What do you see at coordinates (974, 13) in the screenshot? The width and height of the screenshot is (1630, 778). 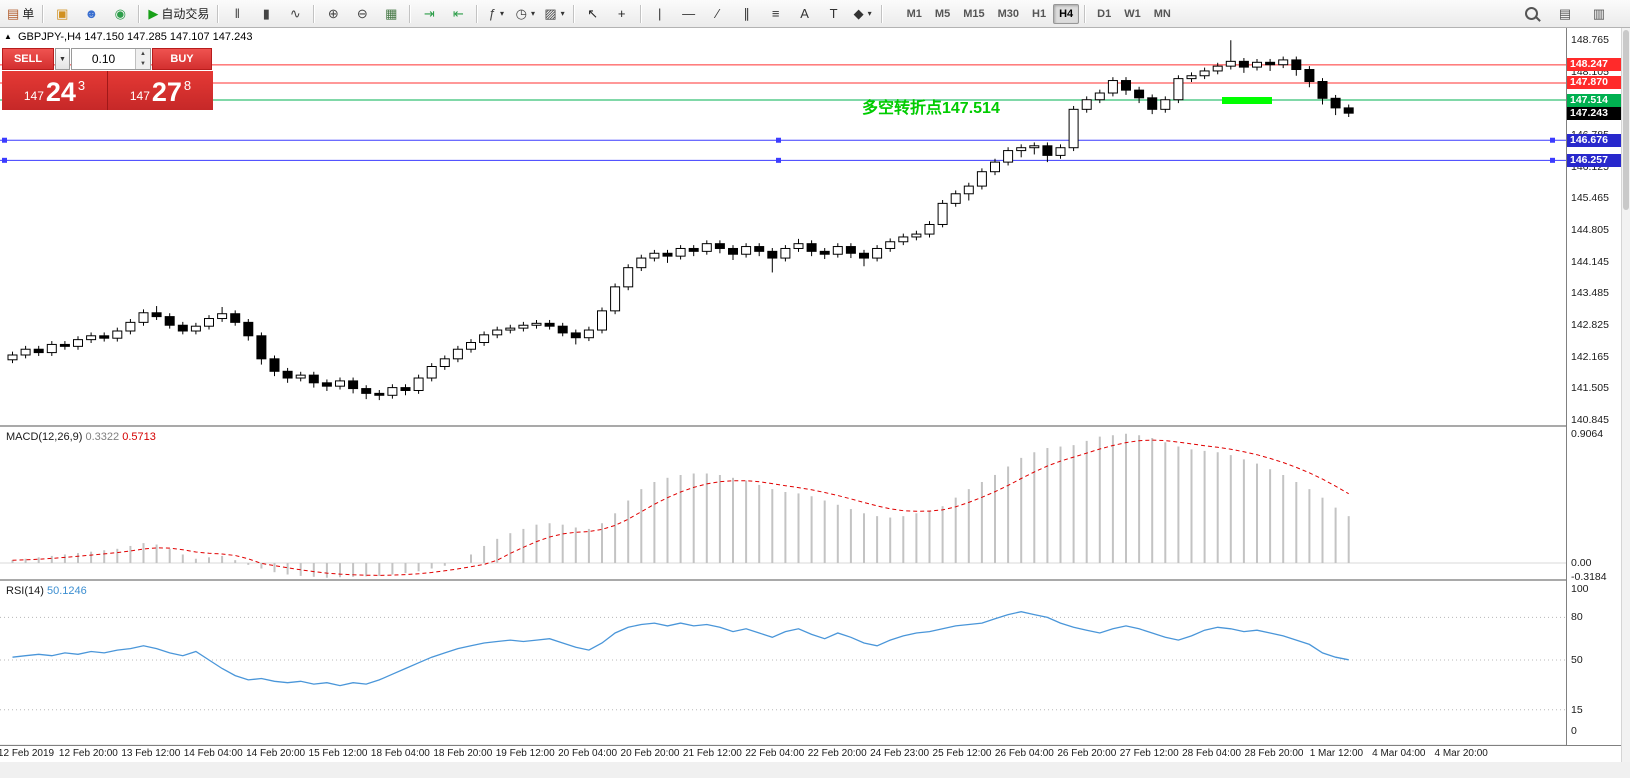 I see `timeframe-m15-button: M15` at bounding box center [974, 13].